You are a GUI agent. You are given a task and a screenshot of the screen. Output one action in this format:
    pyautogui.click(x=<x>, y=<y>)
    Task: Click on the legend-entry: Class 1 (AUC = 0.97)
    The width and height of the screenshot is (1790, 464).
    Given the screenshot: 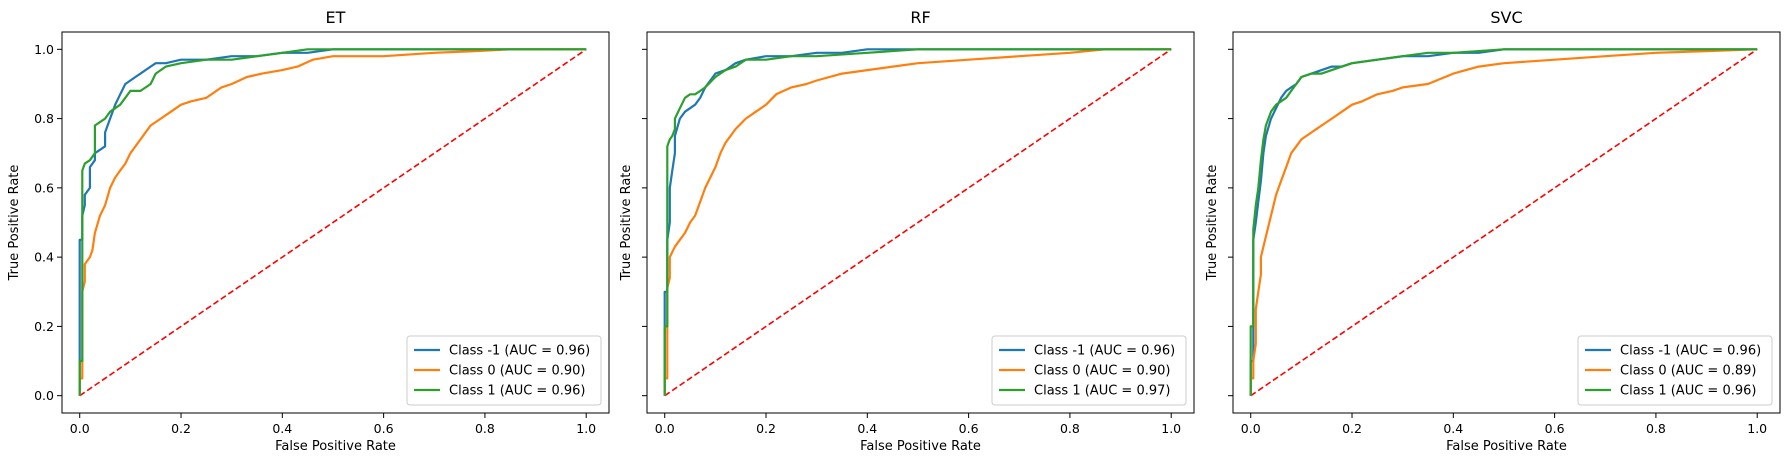 What is the action you would take?
    pyautogui.click(x=1102, y=391)
    